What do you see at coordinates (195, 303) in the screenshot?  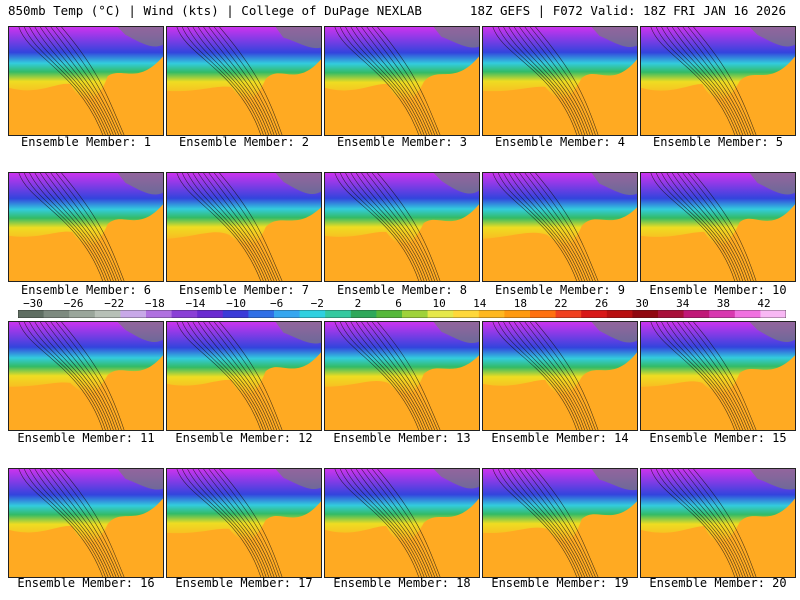 I see `colorbar-tick-label: −14` at bounding box center [195, 303].